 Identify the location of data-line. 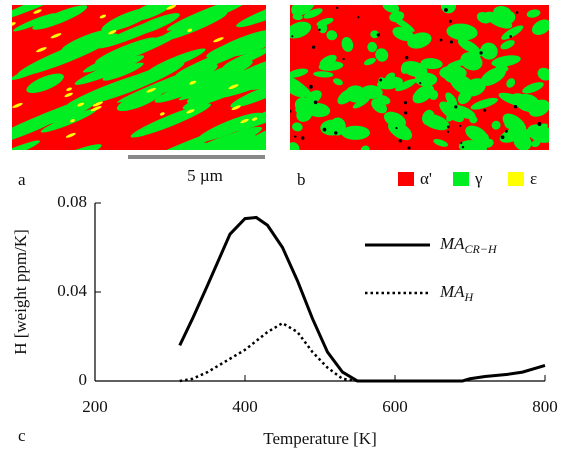
(268, 352).